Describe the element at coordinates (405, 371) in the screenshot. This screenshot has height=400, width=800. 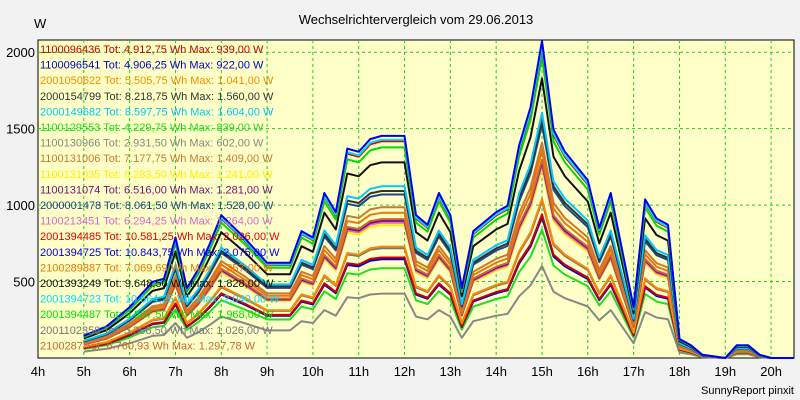
I see `x-tick-label: 12h` at that location.